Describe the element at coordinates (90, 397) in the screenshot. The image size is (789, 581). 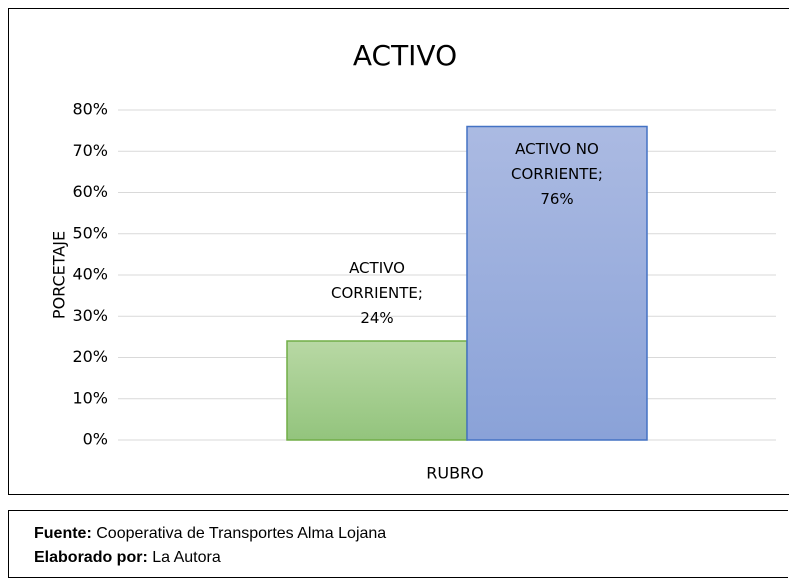
I see `y-tick-label: 10%` at that location.